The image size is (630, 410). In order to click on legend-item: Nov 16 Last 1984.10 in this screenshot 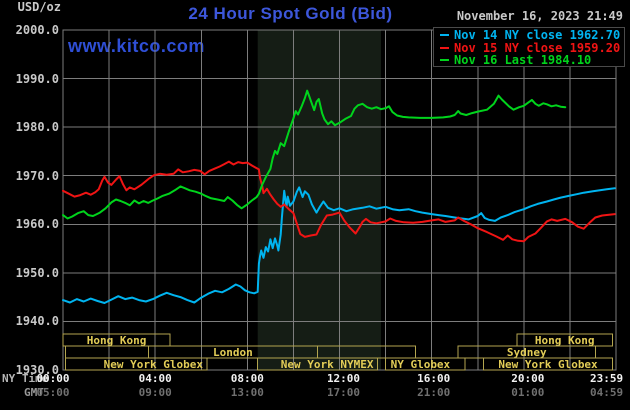, I will do `click(532, 60)`.